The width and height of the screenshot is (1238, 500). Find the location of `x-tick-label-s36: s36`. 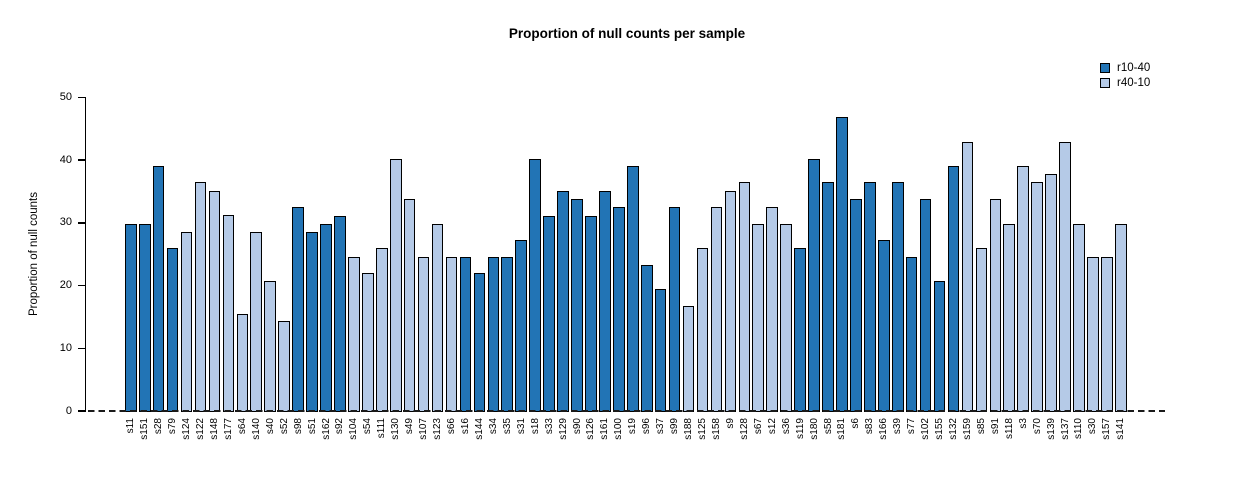

x-tick-label-s36: s36 is located at coordinates (786, 426).